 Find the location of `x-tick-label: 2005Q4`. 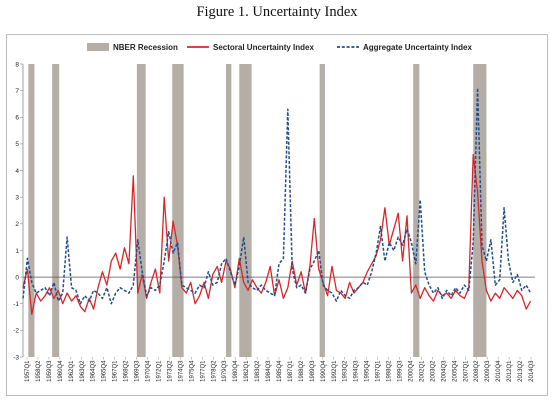

x-tick-label: 2005Q4 is located at coordinates (455, 371).